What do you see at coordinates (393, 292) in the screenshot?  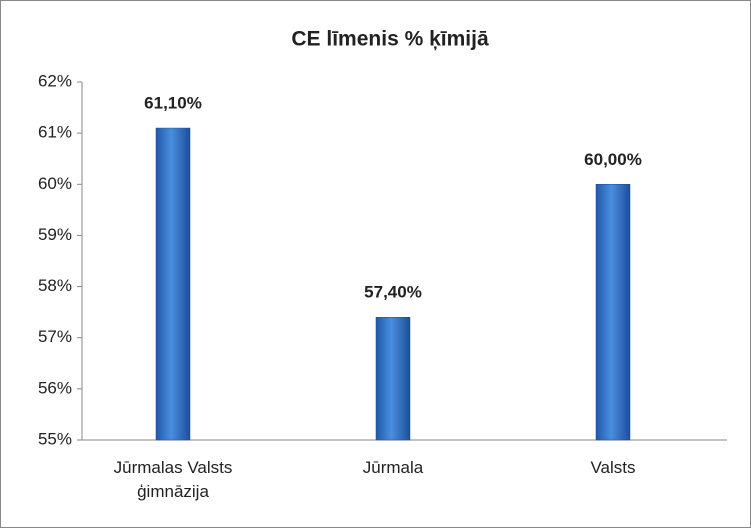 I see `data-label: 57,40%` at bounding box center [393, 292].